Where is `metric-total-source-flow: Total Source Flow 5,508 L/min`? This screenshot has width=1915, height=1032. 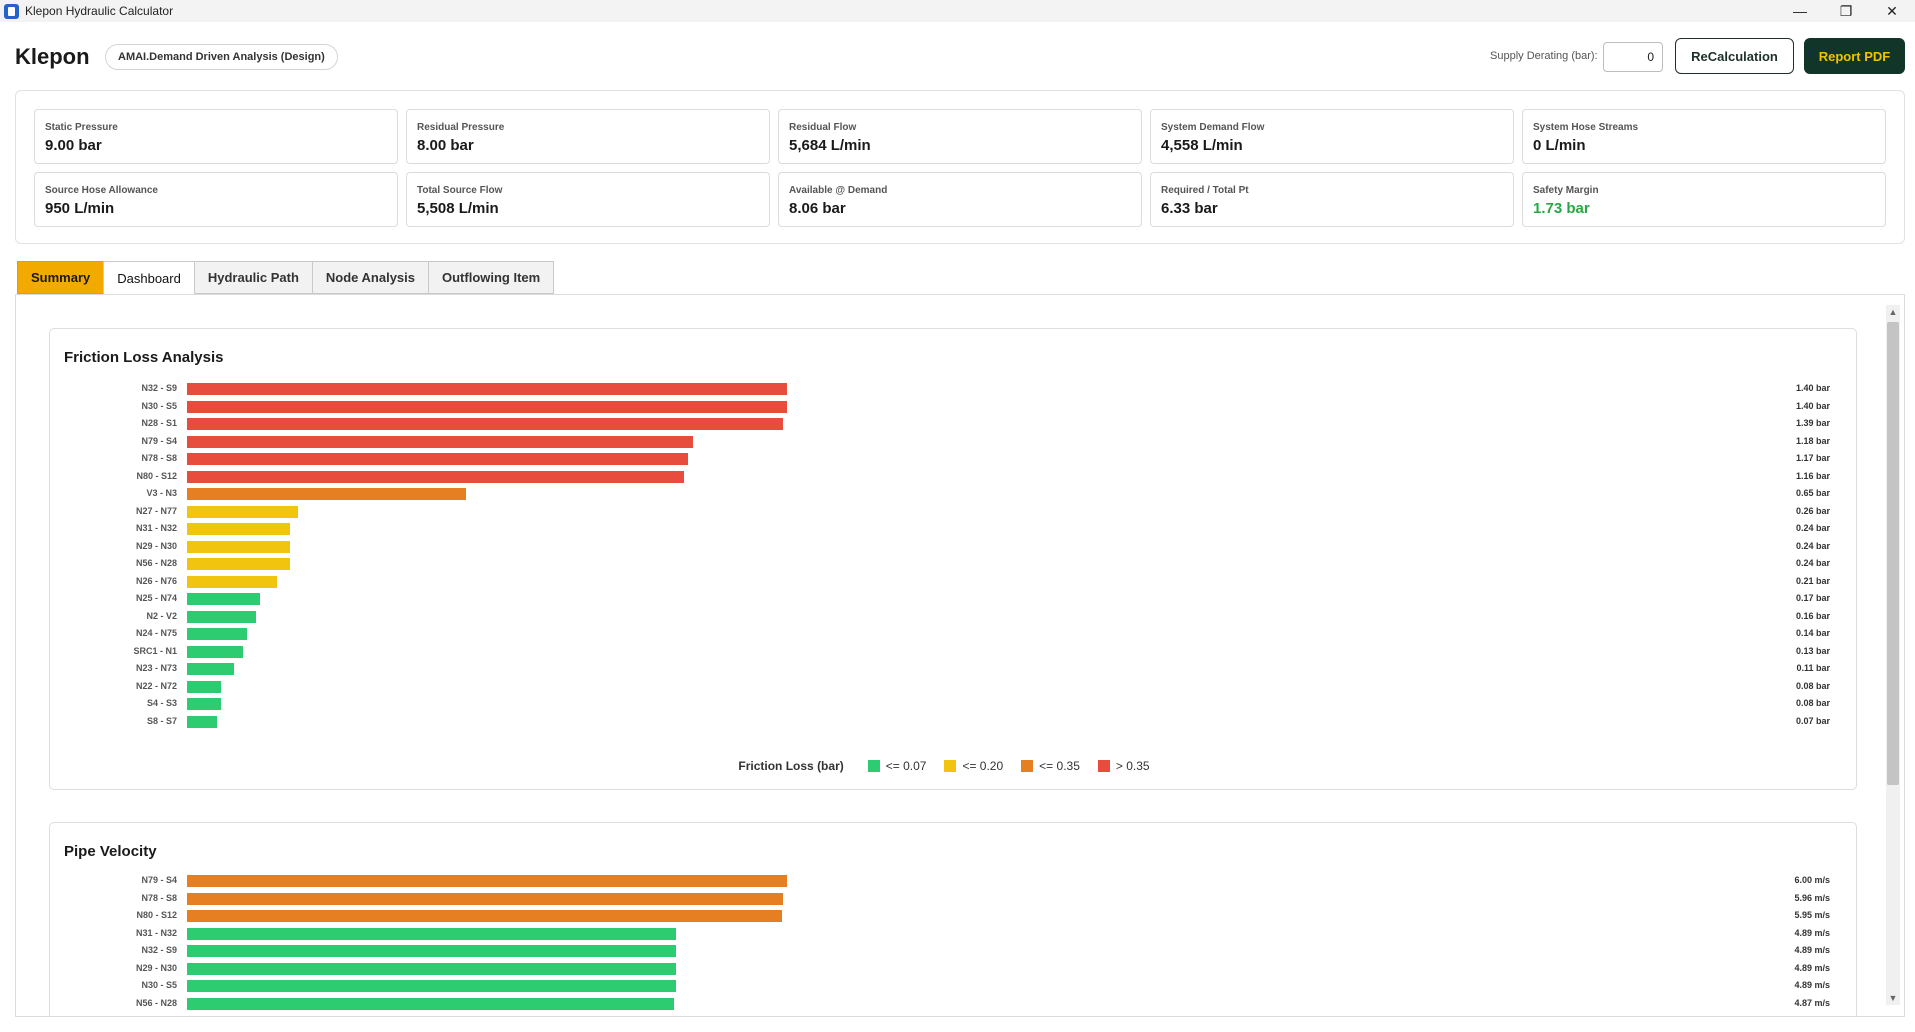 metric-total-source-flow: Total Source Flow 5,508 L/min is located at coordinates (588, 199).